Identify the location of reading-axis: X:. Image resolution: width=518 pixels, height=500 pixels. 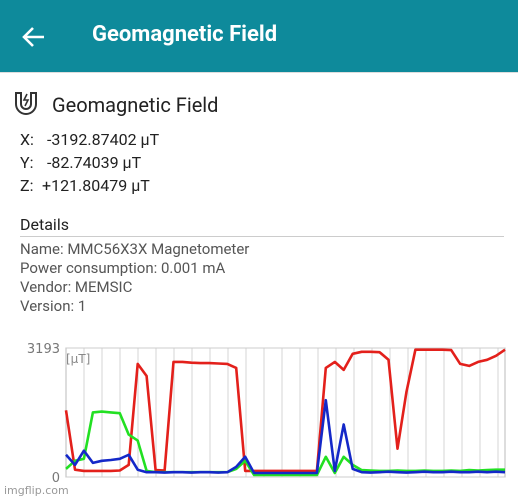
(27, 139).